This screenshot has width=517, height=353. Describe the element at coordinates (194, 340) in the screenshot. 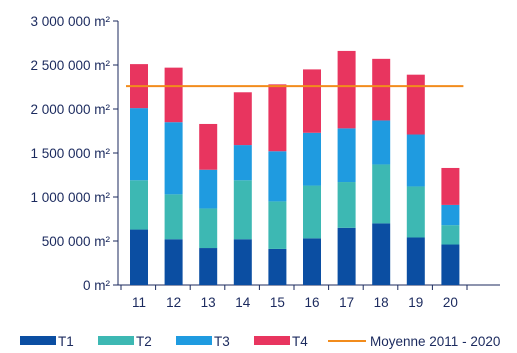

I see `legend-swatch-t3` at that location.